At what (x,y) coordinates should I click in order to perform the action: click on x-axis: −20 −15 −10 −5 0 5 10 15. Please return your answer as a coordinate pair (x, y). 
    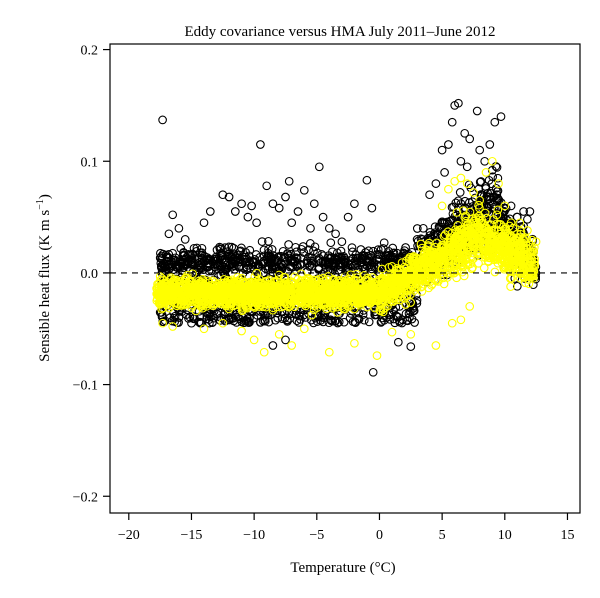
    Looking at the image, I should click on (346, 528).